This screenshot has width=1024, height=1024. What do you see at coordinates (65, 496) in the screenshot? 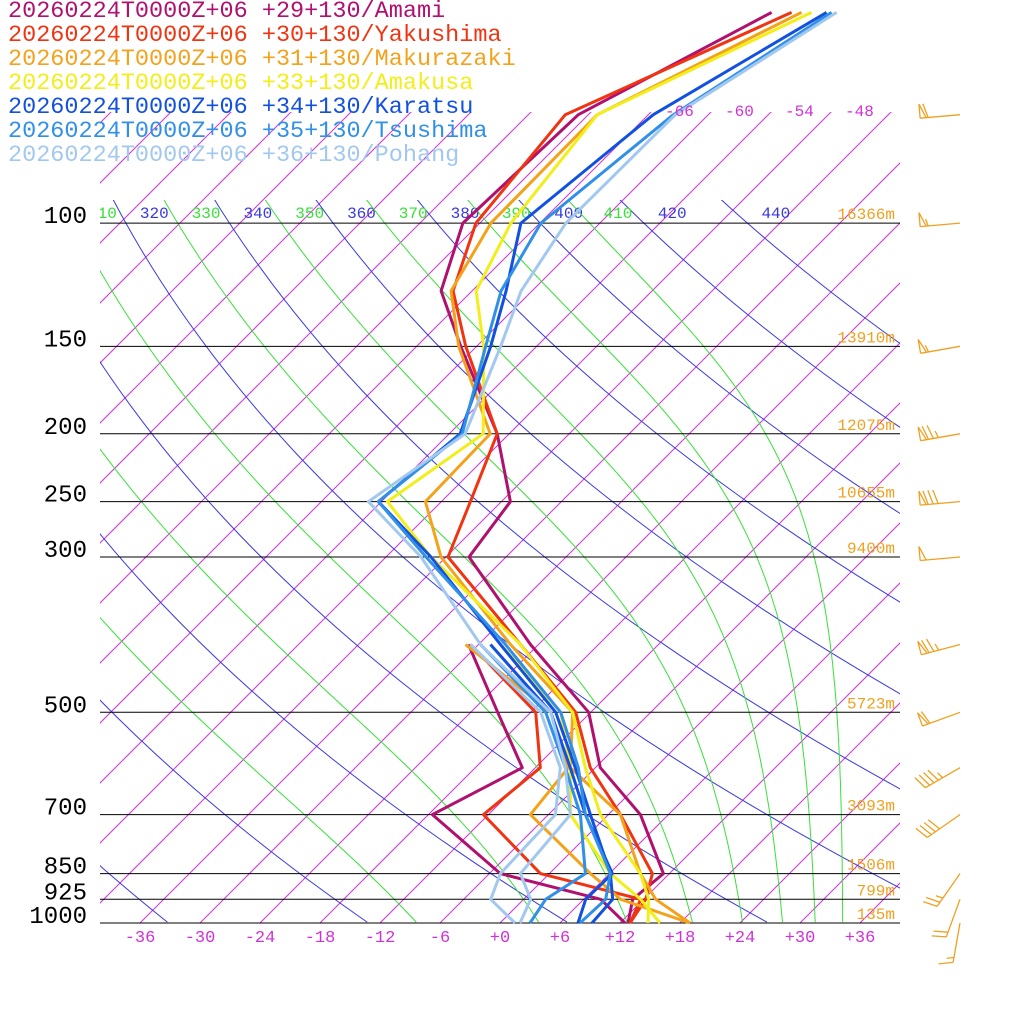
I see `pressure-label: 250` at bounding box center [65, 496].